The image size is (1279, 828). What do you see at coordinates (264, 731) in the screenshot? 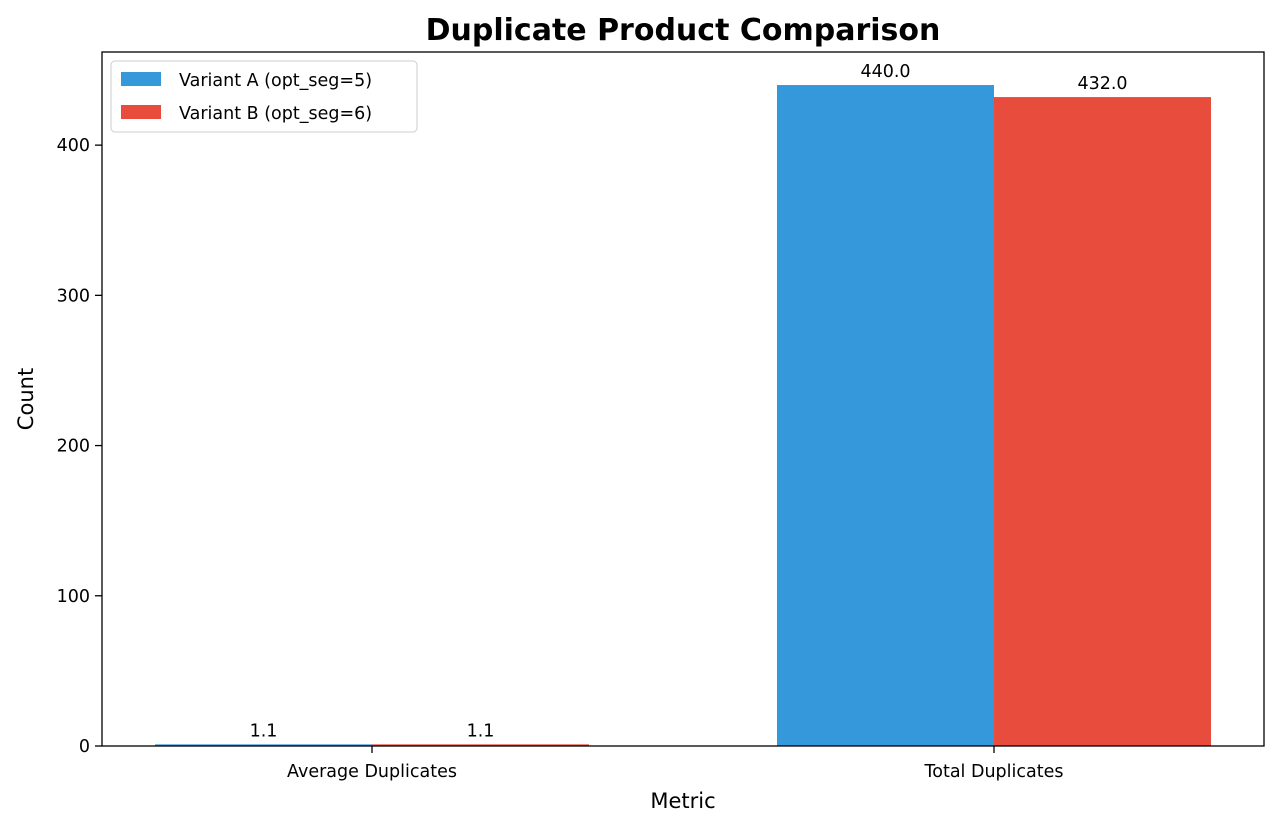
I see `data-label-average-duplicates-series-1: 1.1` at bounding box center [264, 731].